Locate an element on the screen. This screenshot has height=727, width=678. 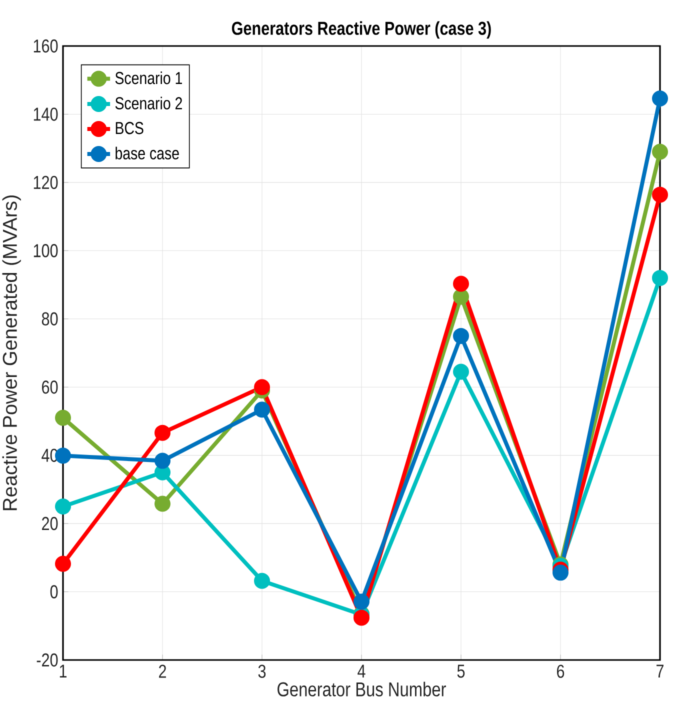
y-tick-label: 120 is located at coordinates (46, 183).